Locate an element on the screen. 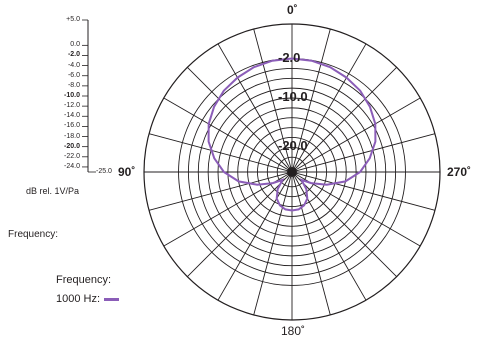 Image resolution: width=486 pixels, height=340 pixels. legend-title: Frequency: is located at coordinates (84, 280).